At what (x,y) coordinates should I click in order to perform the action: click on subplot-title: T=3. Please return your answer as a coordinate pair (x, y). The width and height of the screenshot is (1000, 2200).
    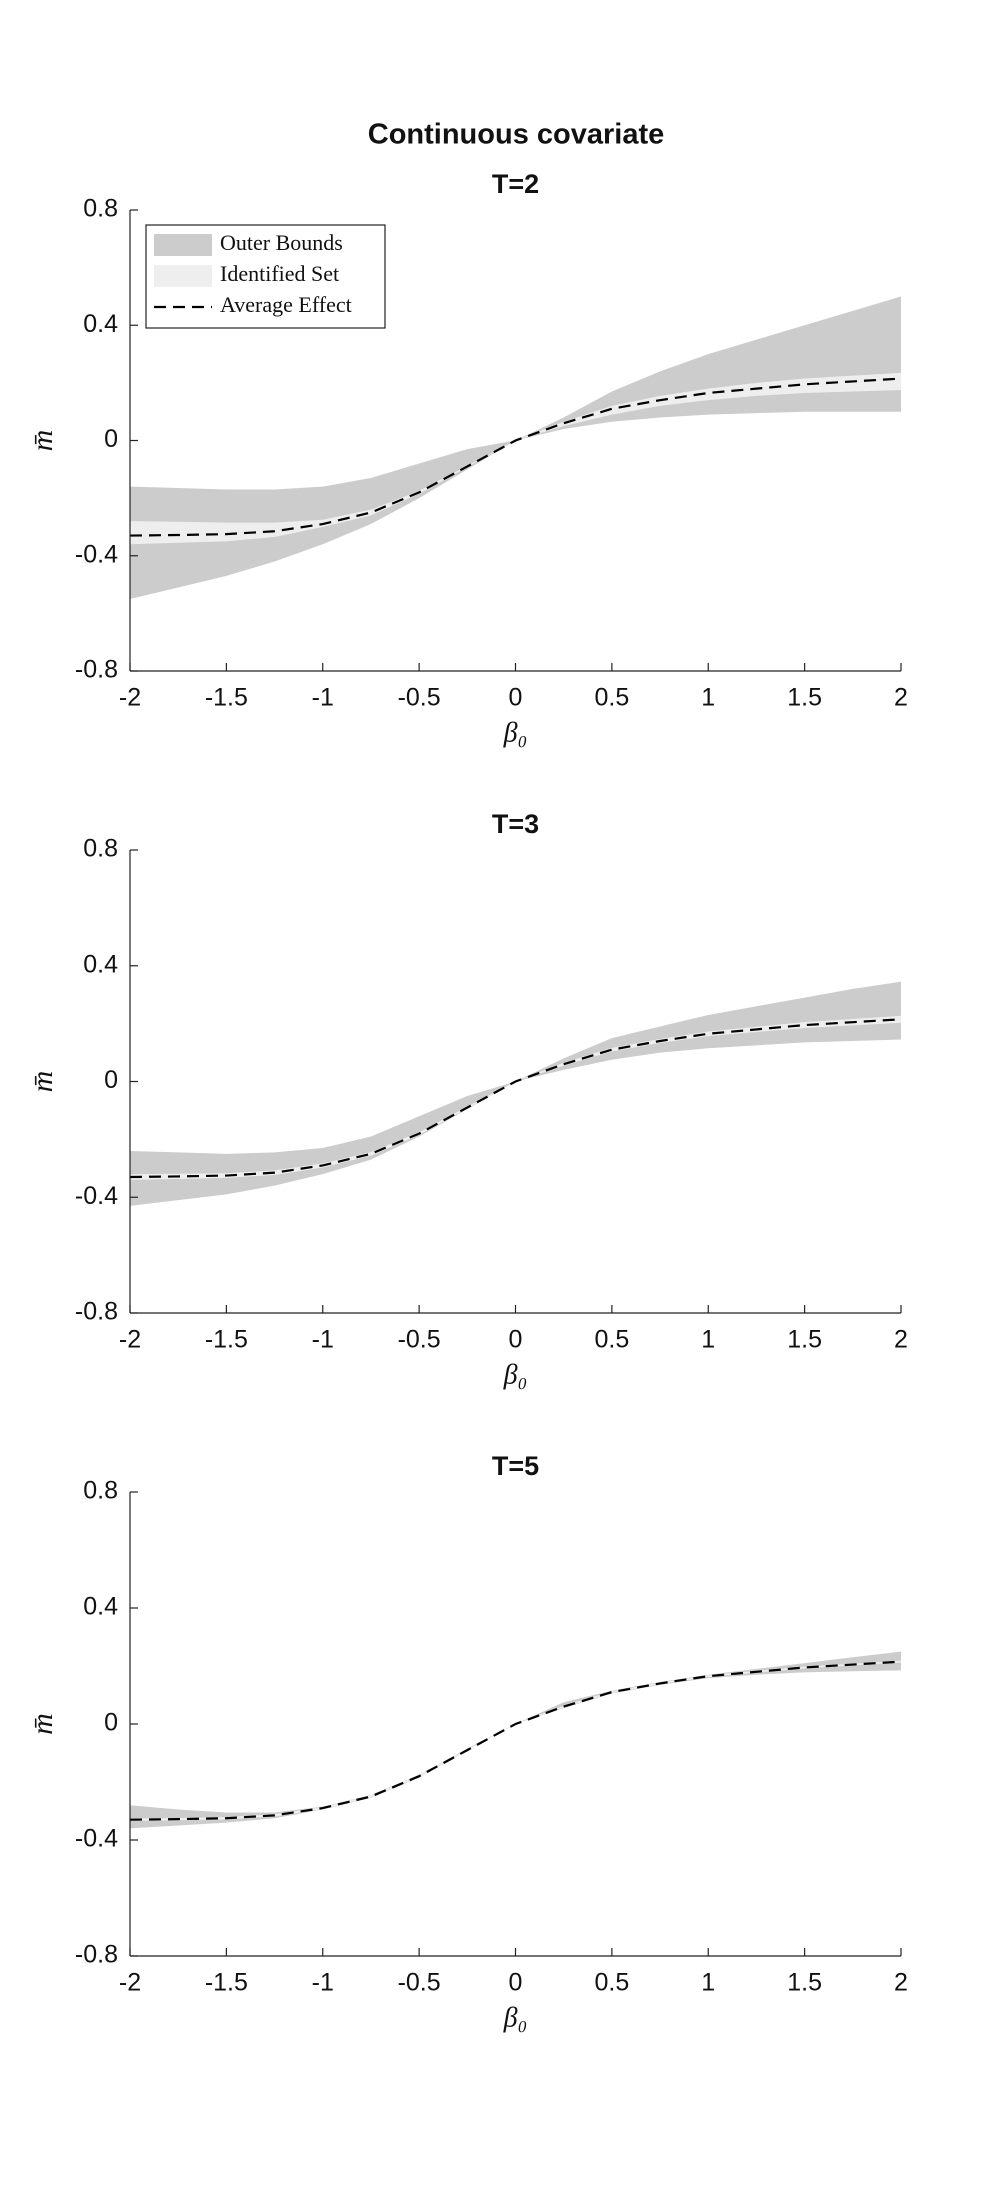
    Looking at the image, I should click on (515, 824).